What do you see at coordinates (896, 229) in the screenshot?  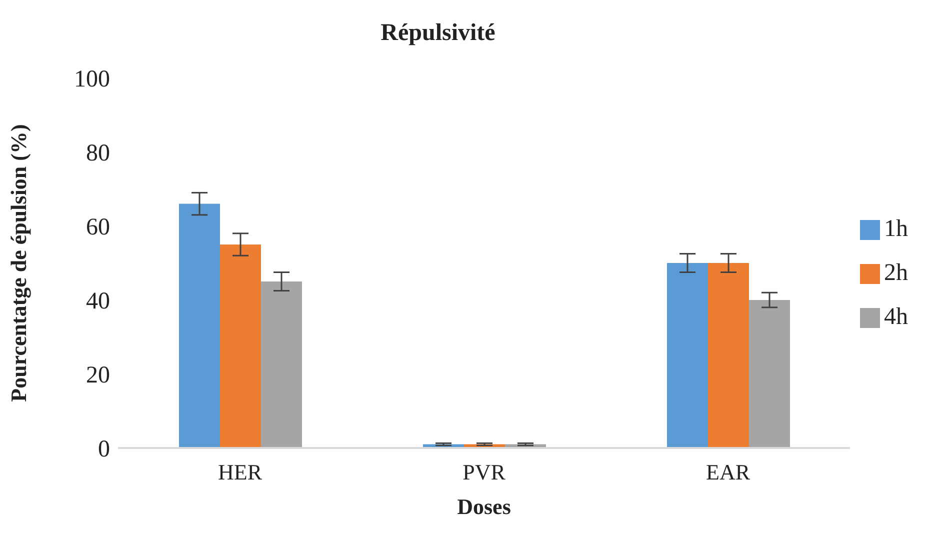 I see `legend-label: 1h` at bounding box center [896, 229].